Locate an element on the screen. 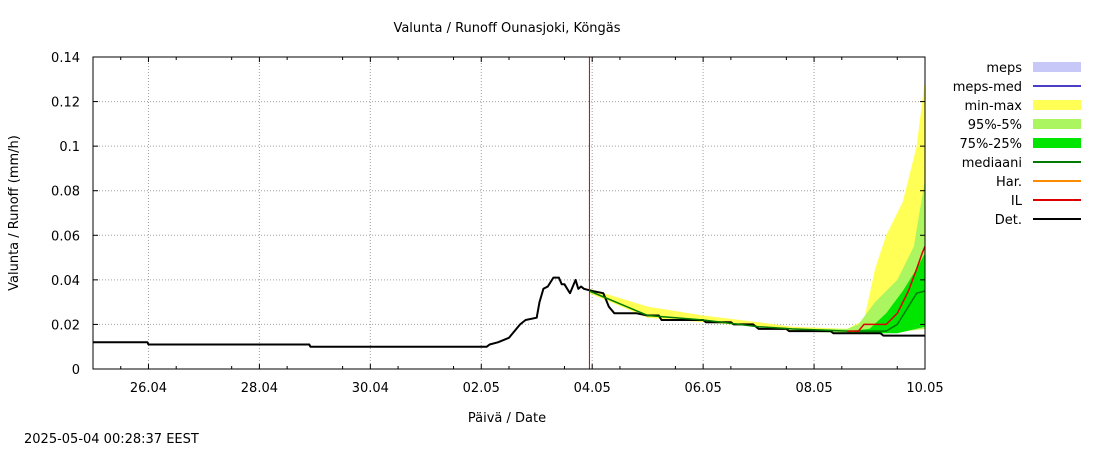 The image size is (1100, 450). x-tick-label: 08.05 is located at coordinates (813, 388).